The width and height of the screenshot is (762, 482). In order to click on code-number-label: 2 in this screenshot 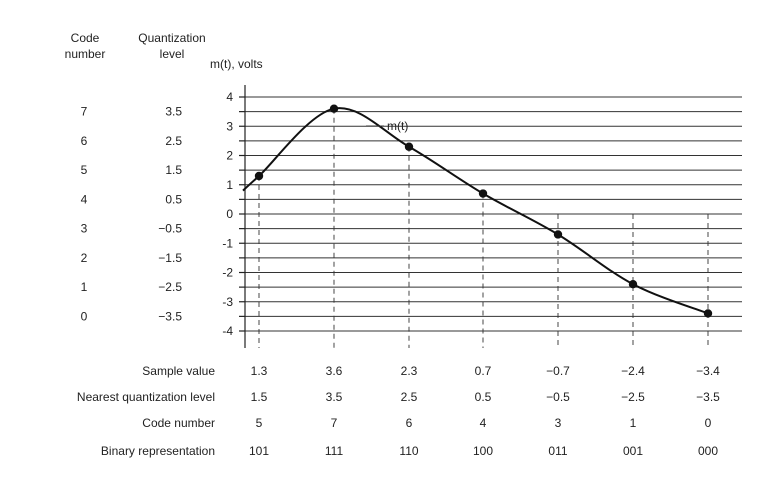, I will do `click(84, 258)`.